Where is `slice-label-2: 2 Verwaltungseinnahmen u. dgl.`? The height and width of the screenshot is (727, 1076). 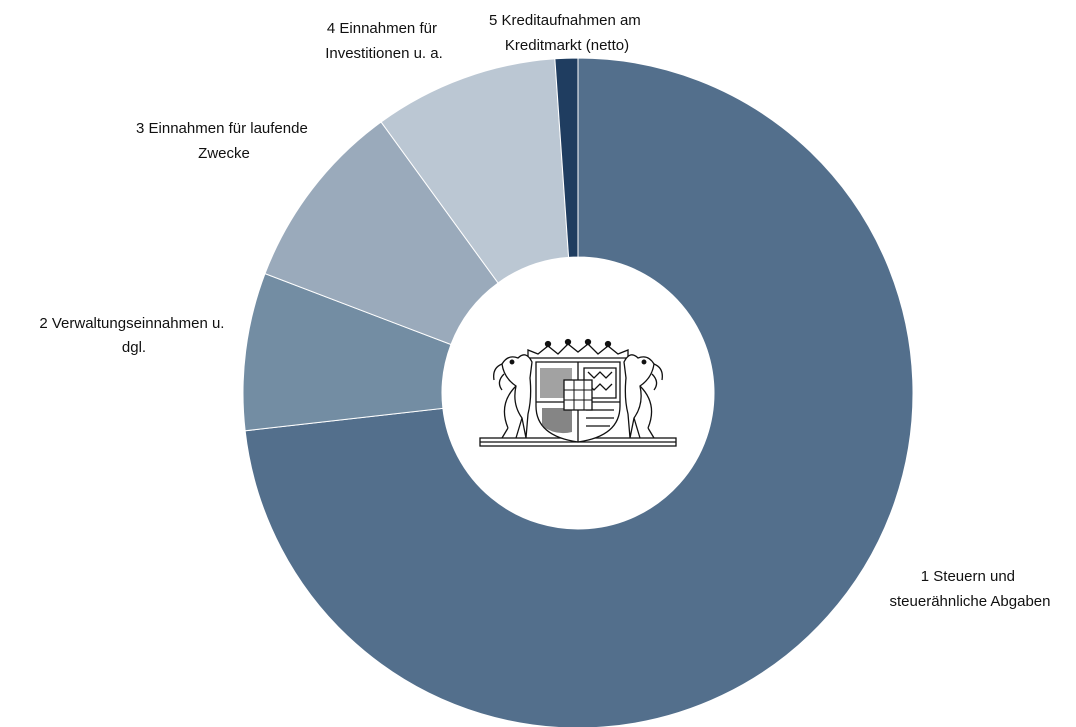 slice-label-2: 2 Verwaltungseinnahmen u. dgl. is located at coordinates (133, 335).